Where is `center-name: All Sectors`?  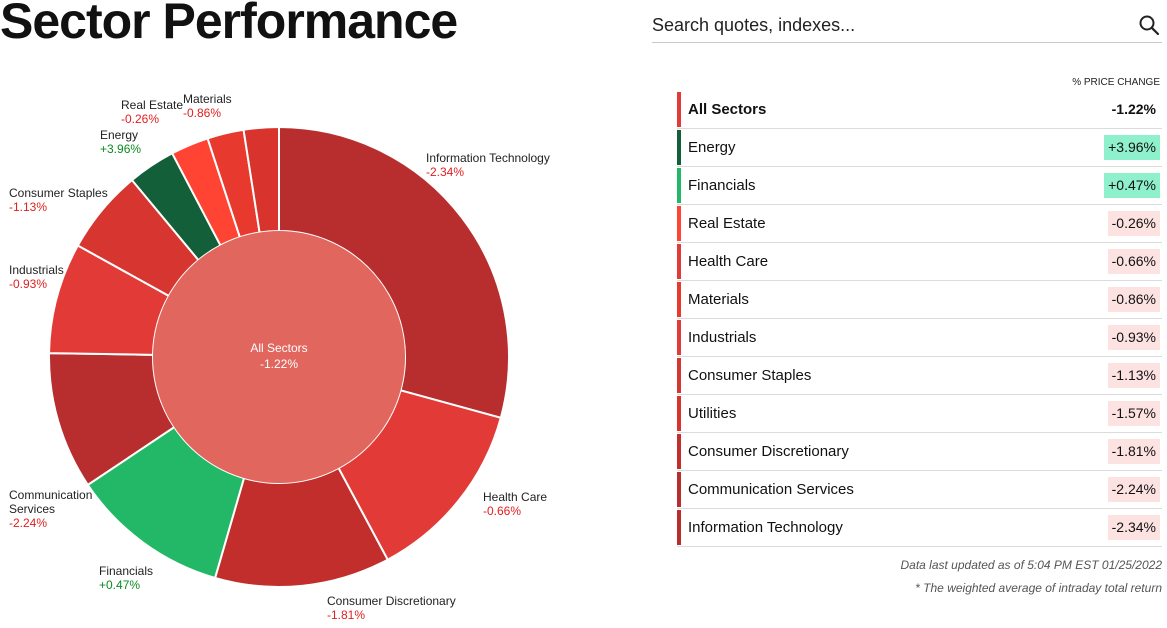 center-name: All Sectors is located at coordinates (278, 348).